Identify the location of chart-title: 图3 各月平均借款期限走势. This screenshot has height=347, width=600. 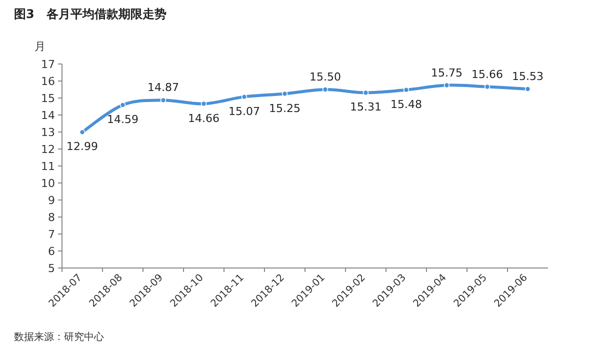
(90, 14).